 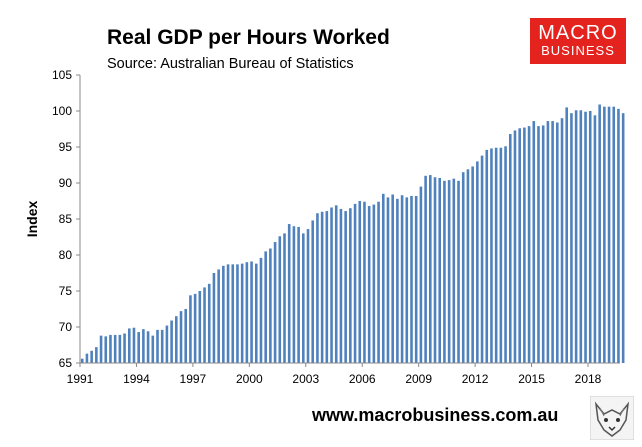 I want to click on fox-sketch-icon, so click(x=612, y=418).